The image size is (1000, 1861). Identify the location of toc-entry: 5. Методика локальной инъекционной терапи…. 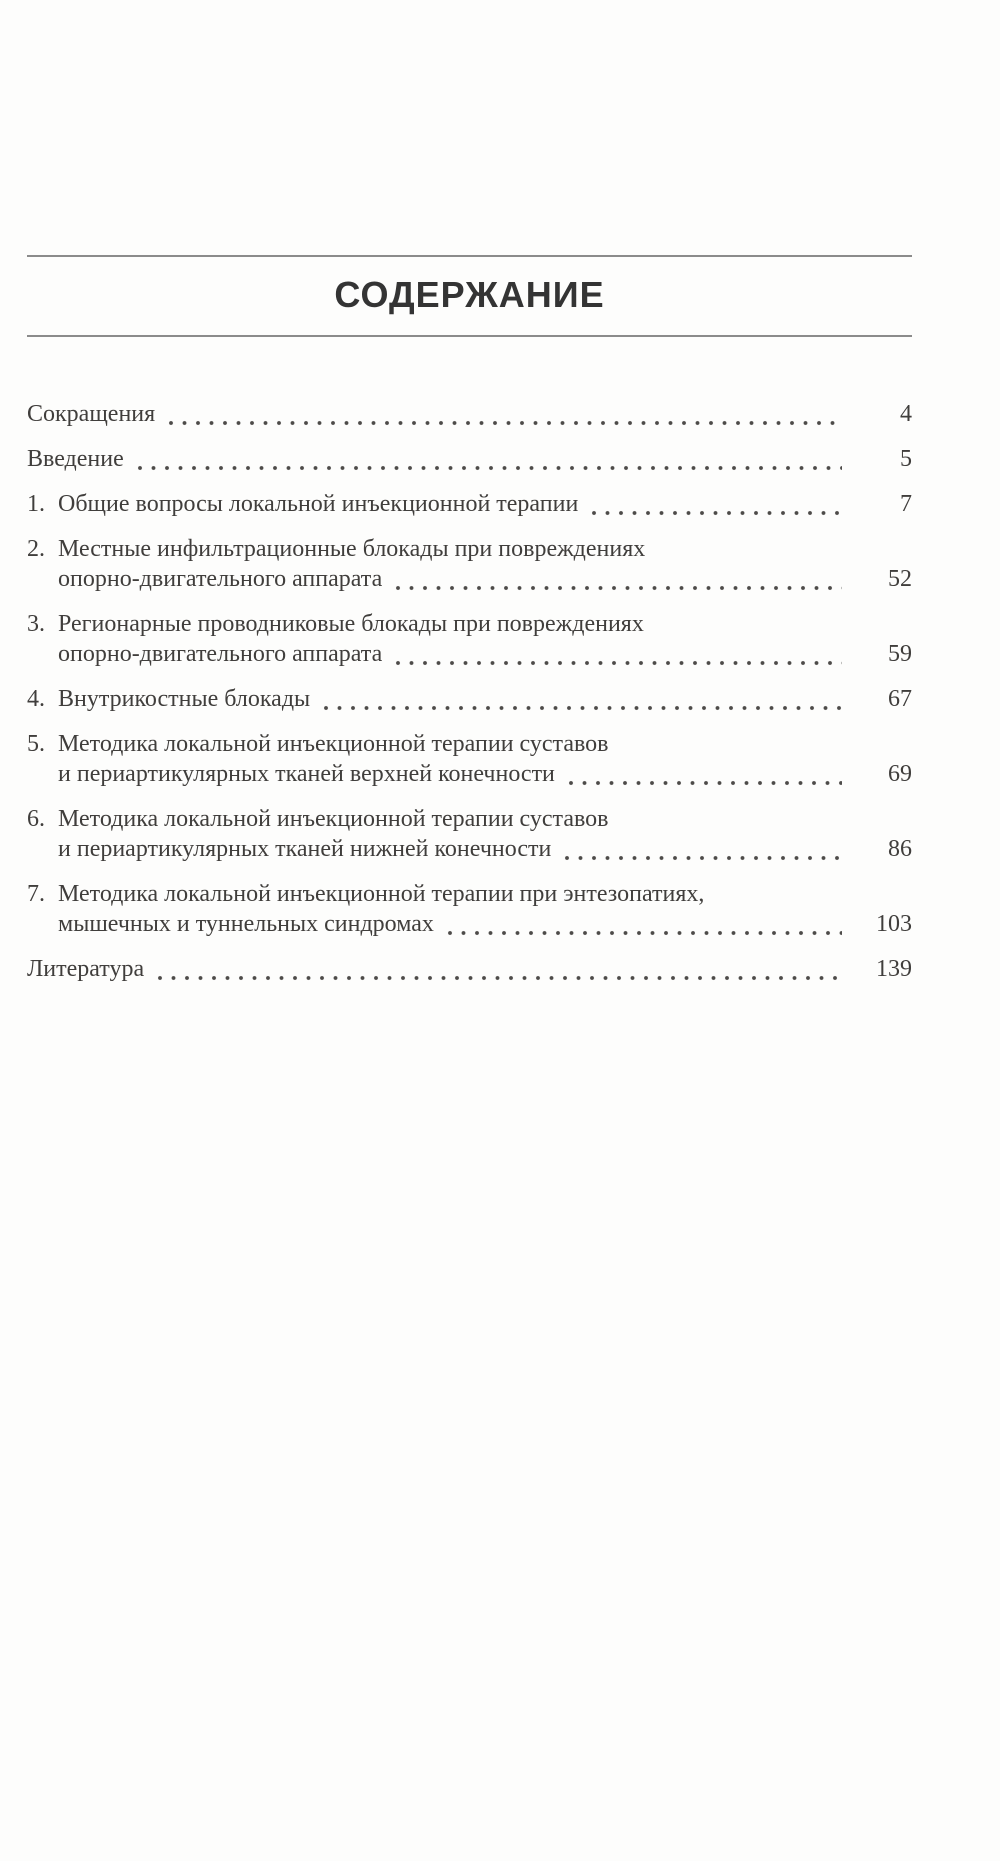
(469, 759).